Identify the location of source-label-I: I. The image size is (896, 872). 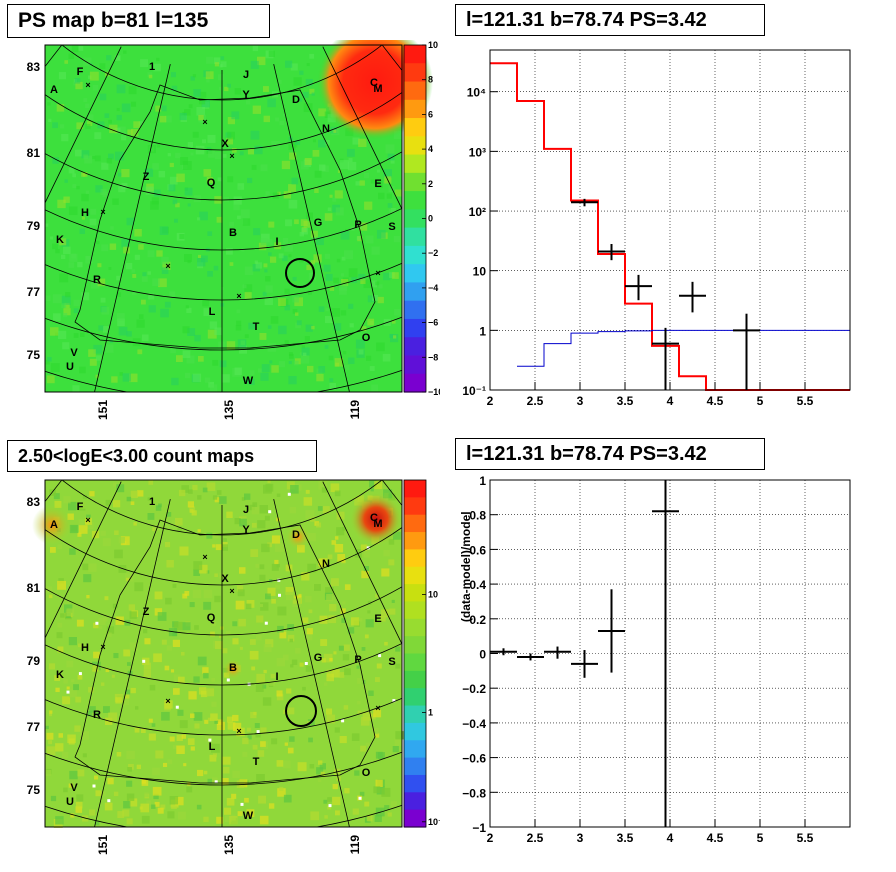
(276, 677).